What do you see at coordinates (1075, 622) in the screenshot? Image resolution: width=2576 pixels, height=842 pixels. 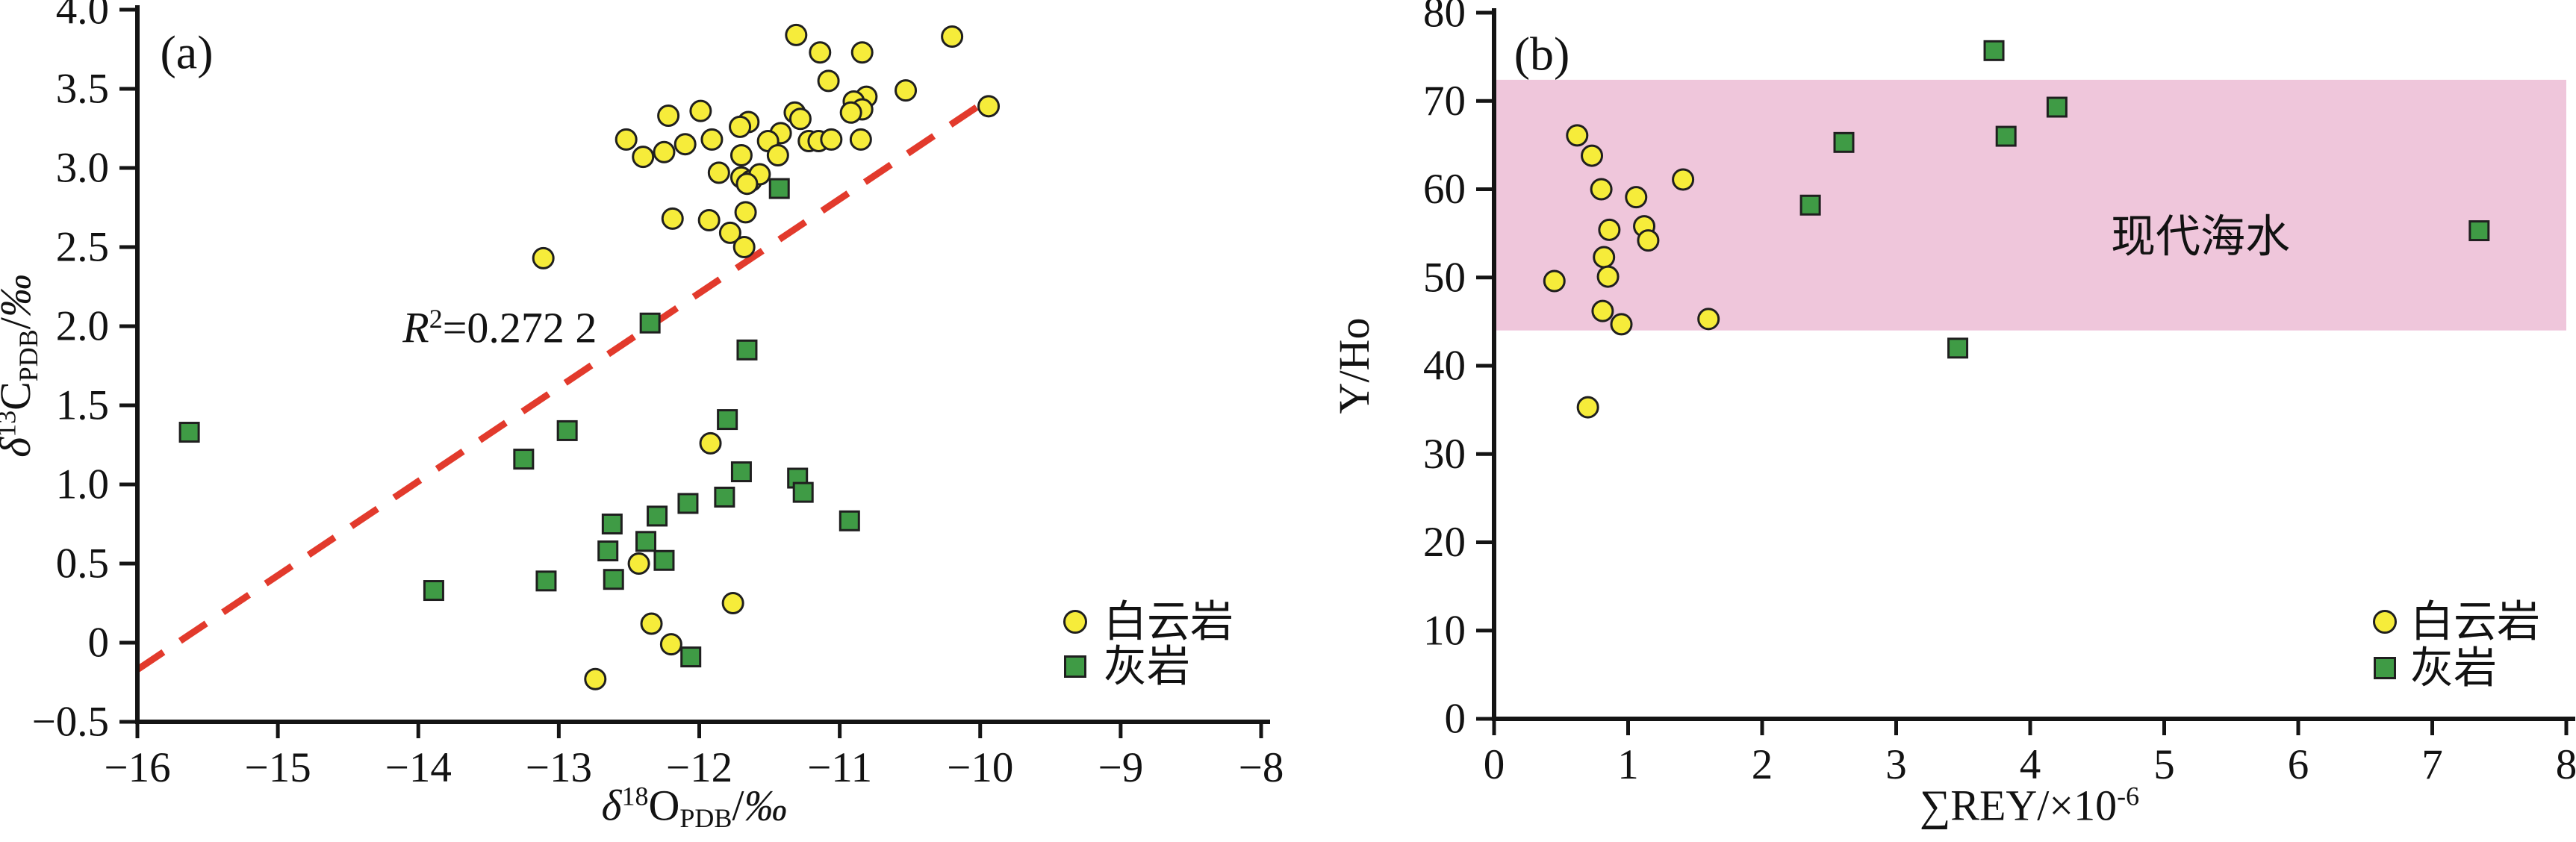 I see `legend-marker-dolomite` at bounding box center [1075, 622].